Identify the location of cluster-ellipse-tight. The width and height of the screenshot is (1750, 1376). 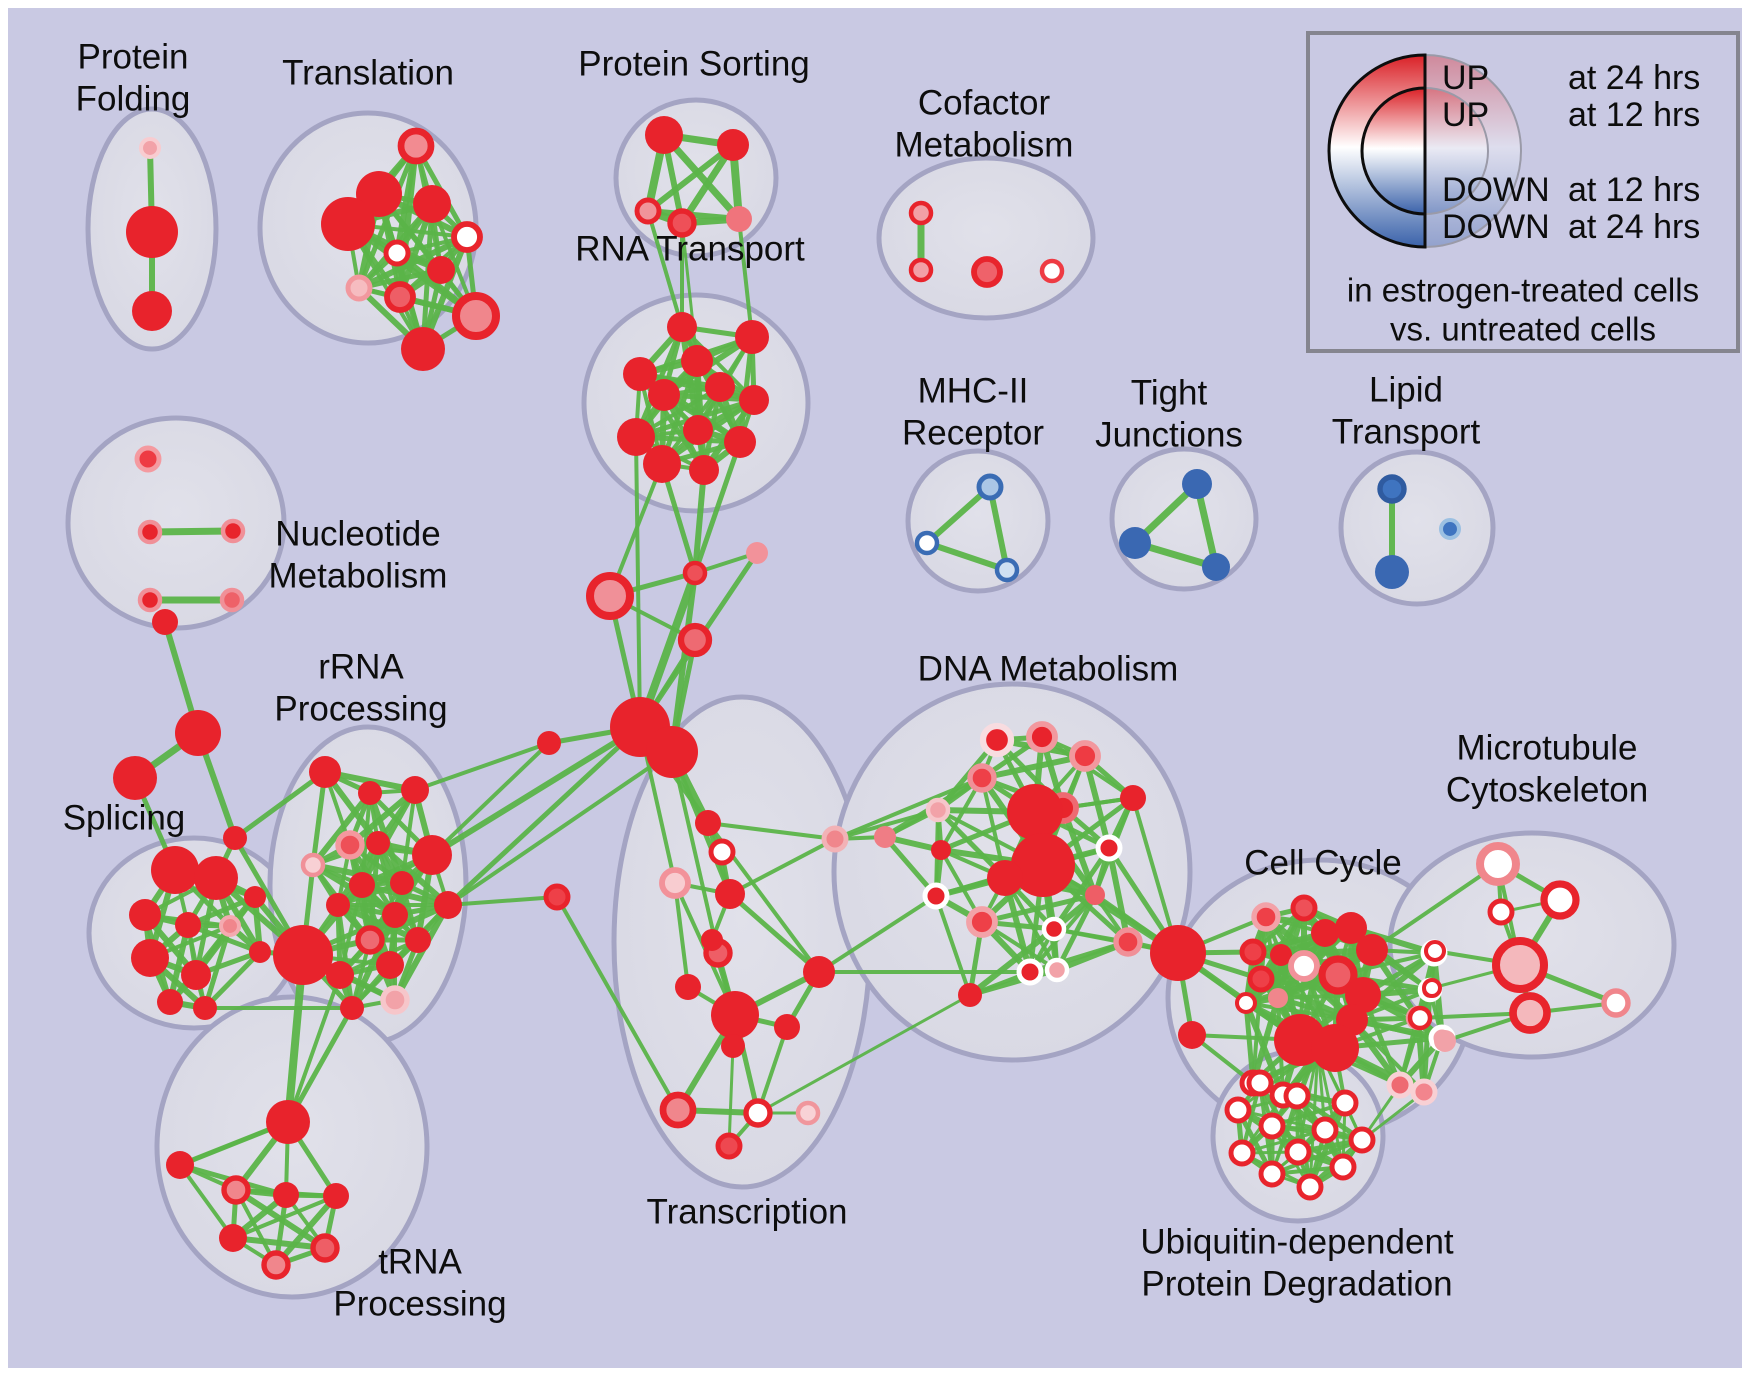
(1184, 519).